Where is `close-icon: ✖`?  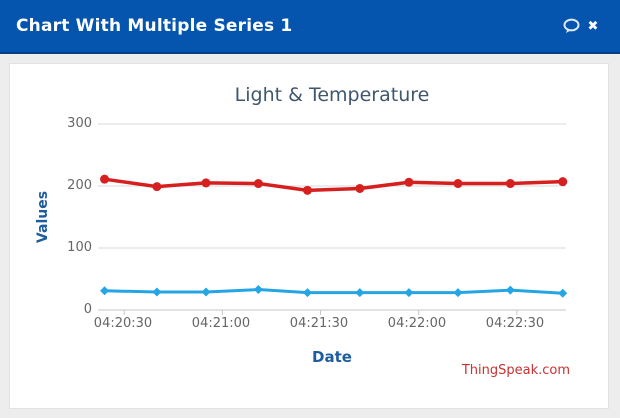
close-icon: ✖ is located at coordinates (593, 26).